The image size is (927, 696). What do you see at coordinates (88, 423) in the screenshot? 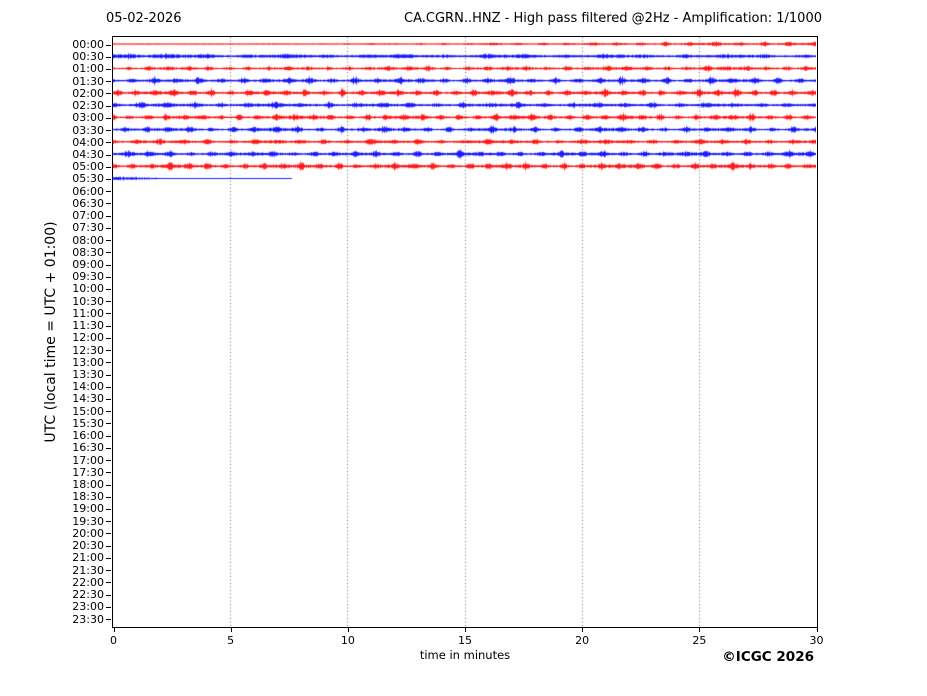
I see `y-tick-label: 15:30` at bounding box center [88, 423].